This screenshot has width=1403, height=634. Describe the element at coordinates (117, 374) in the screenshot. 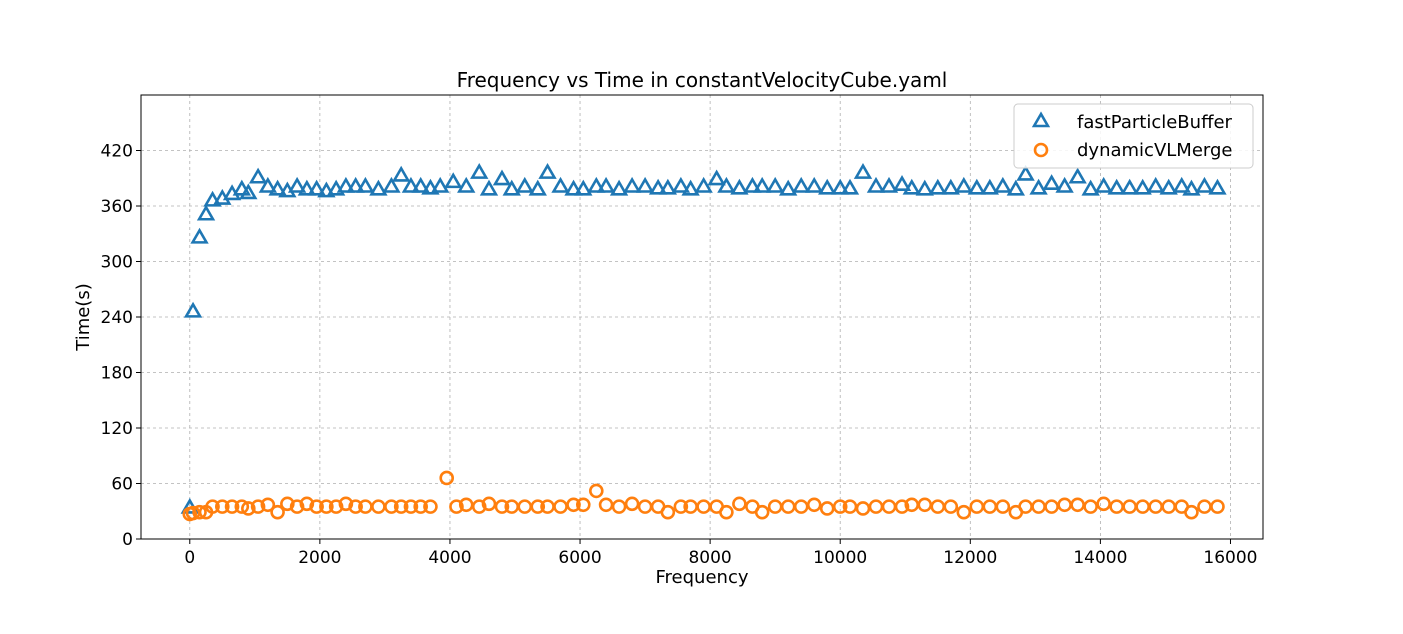

I see `y-tick-label: 180` at that location.